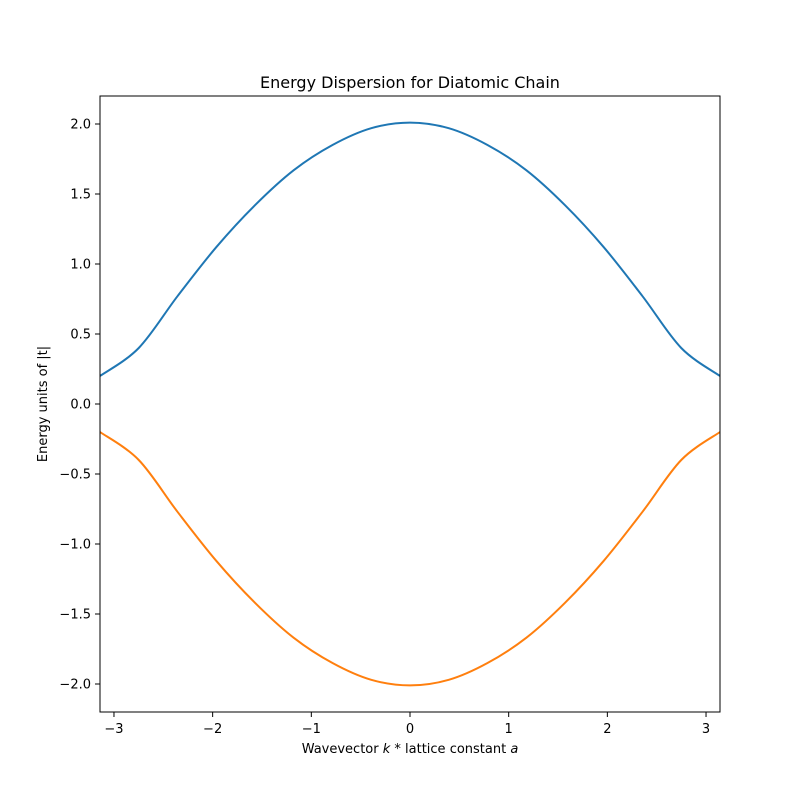 This screenshot has height=800, width=800. What do you see at coordinates (342, 749) in the screenshot?
I see `x-axis-label-prefix: Wavevector` at bounding box center [342, 749].